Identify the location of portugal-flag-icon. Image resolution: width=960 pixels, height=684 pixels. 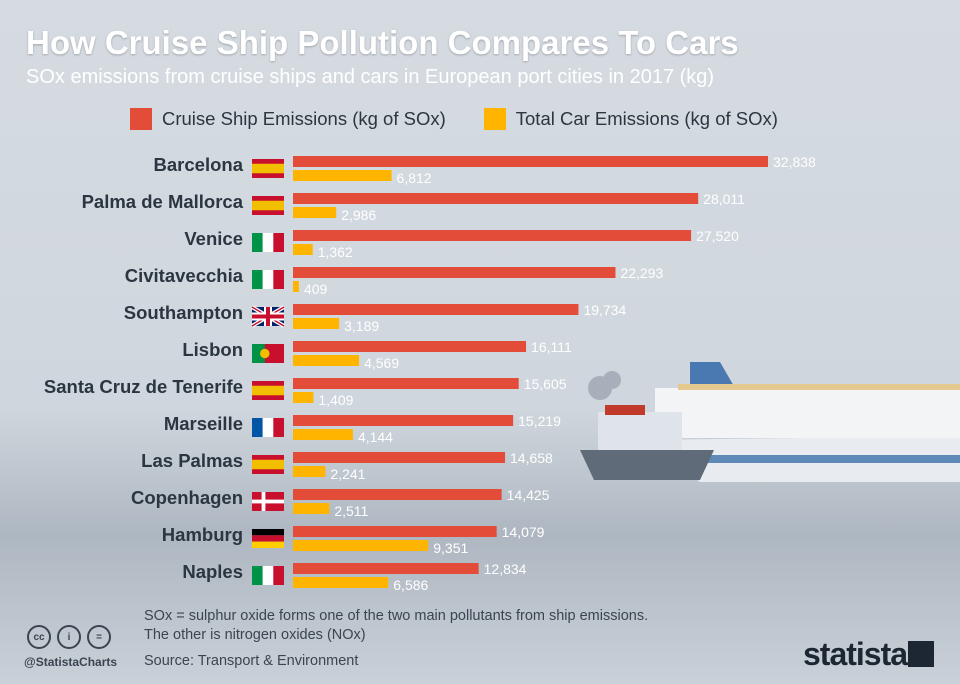
(268, 353).